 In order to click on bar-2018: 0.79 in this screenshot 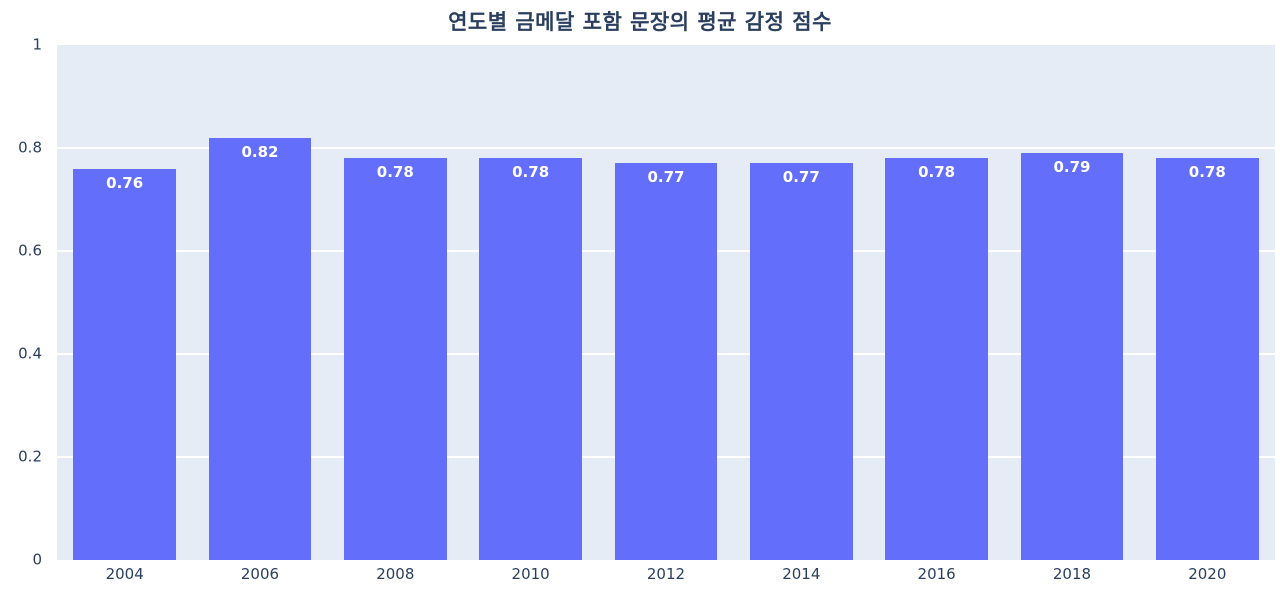, I will do `click(1072, 356)`.